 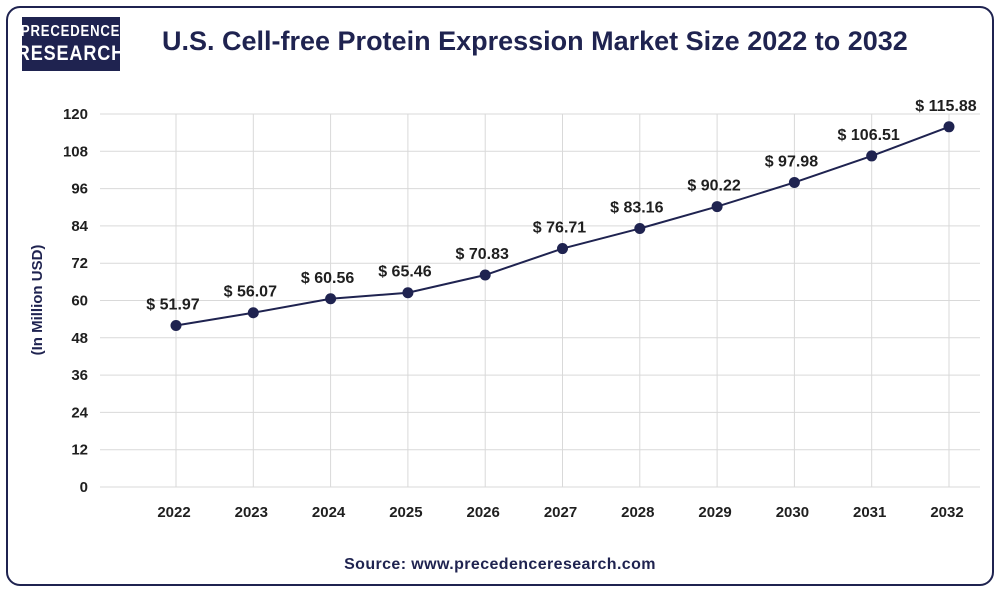 What do you see at coordinates (79, 189) in the screenshot?
I see `y-tick-label: 96` at bounding box center [79, 189].